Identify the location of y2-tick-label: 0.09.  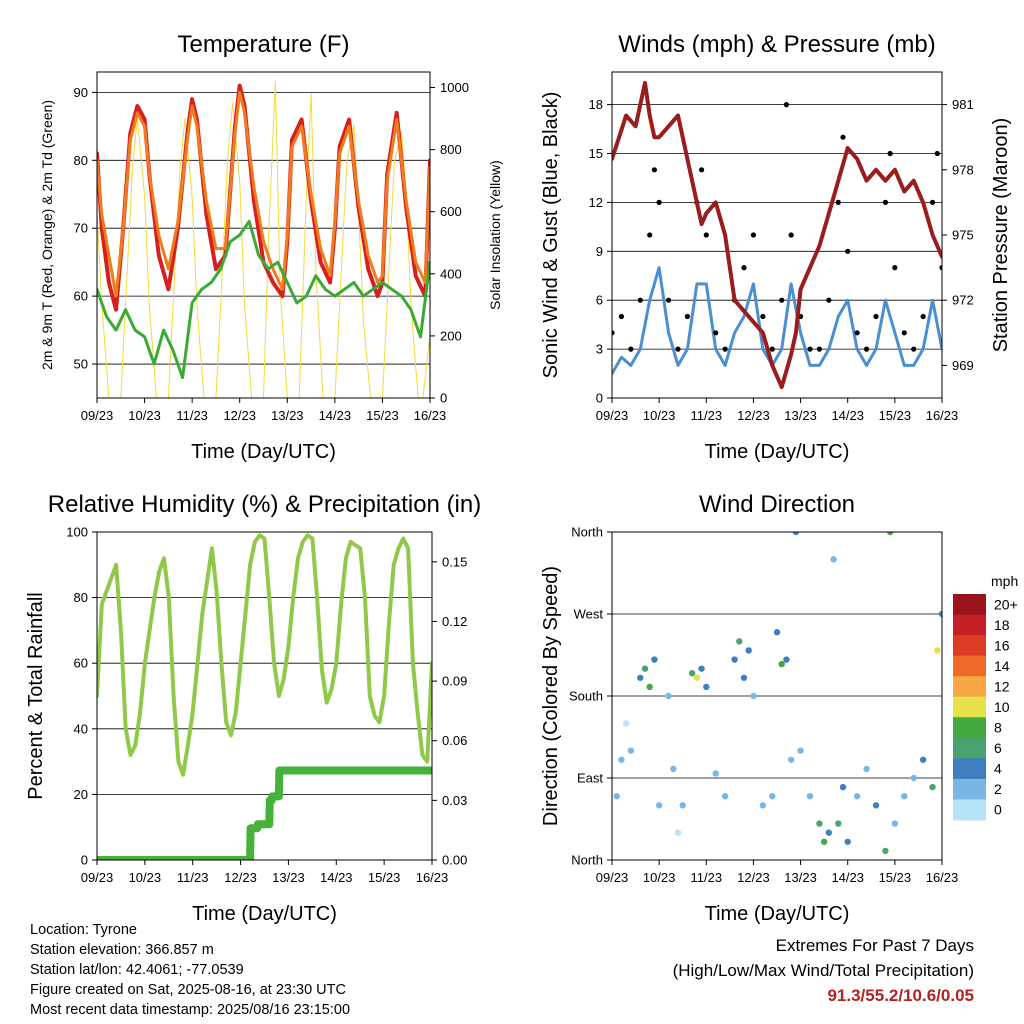
(454, 681).